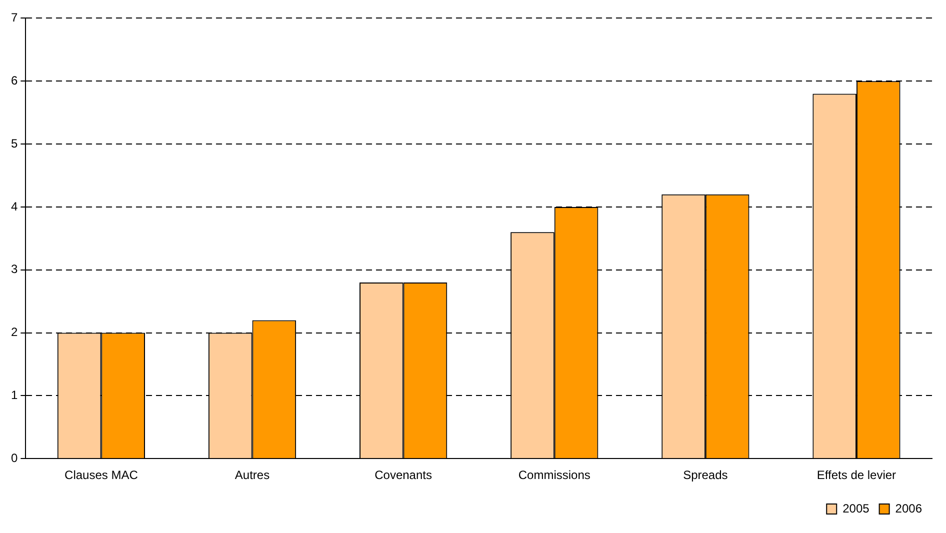 This screenshot has width=946, height=533. I want to click on x-tick-label: Effets de levier, so click(856, 475).